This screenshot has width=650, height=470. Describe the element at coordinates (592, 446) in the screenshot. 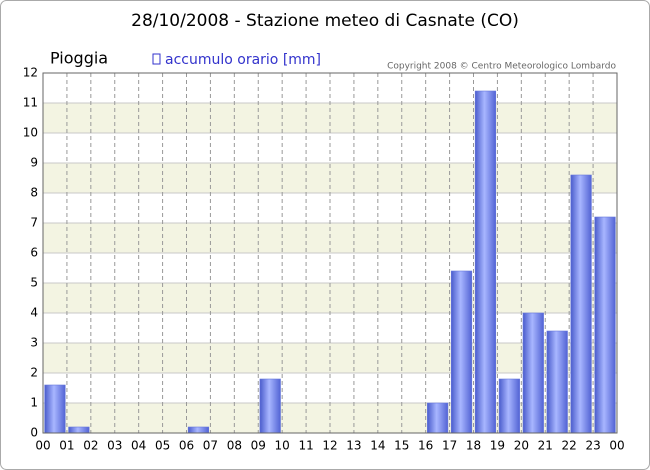

I see `x-tick-label: 23` at that location.